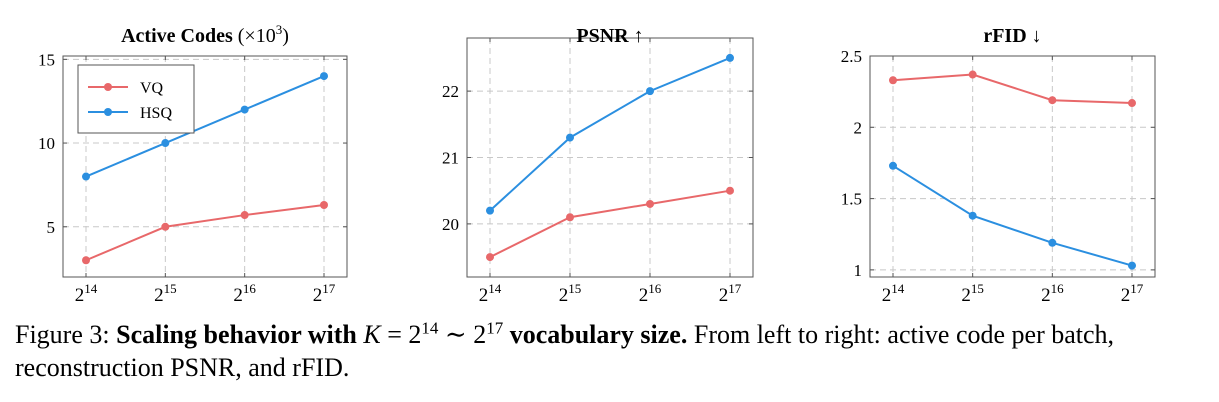  What do you see at coordinates (372, 334) in the screenshot?
I see `caption-math-var: K` at bounding box center [372, 334].